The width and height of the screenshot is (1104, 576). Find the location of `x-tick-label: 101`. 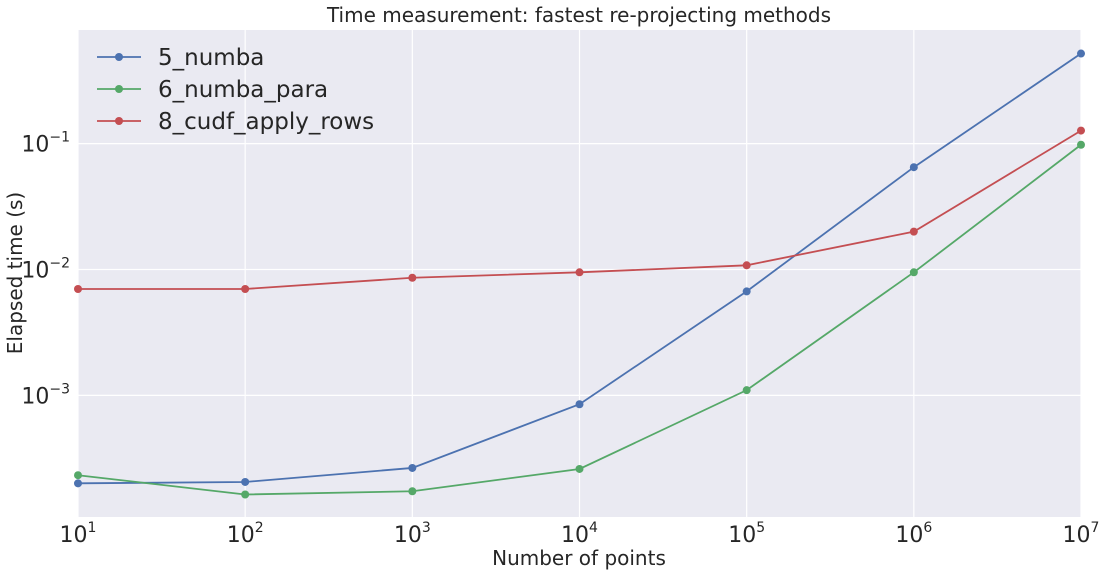

x-tick-label: 101 is located at coordinates (78, 534).